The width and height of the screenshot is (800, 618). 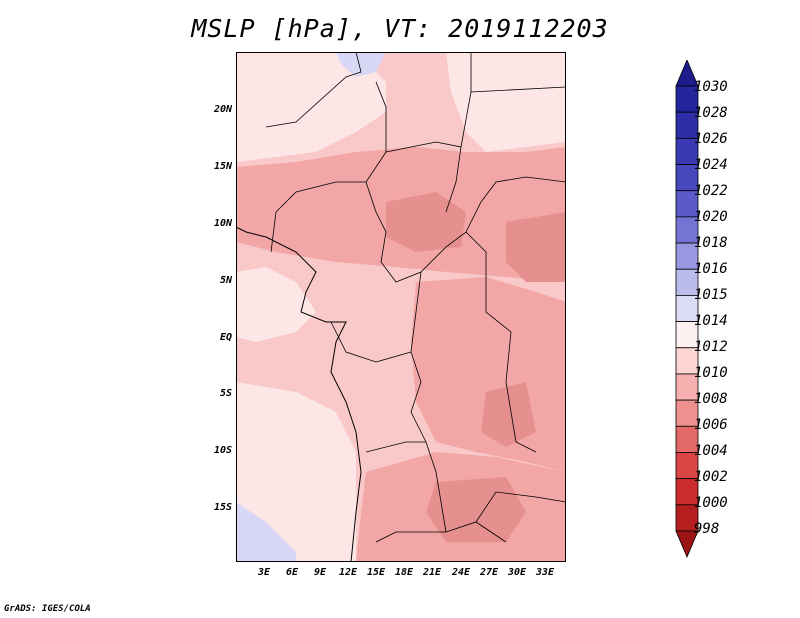 I want to click on colorbar-label-1016: 1016, so click(x=711, y=269).